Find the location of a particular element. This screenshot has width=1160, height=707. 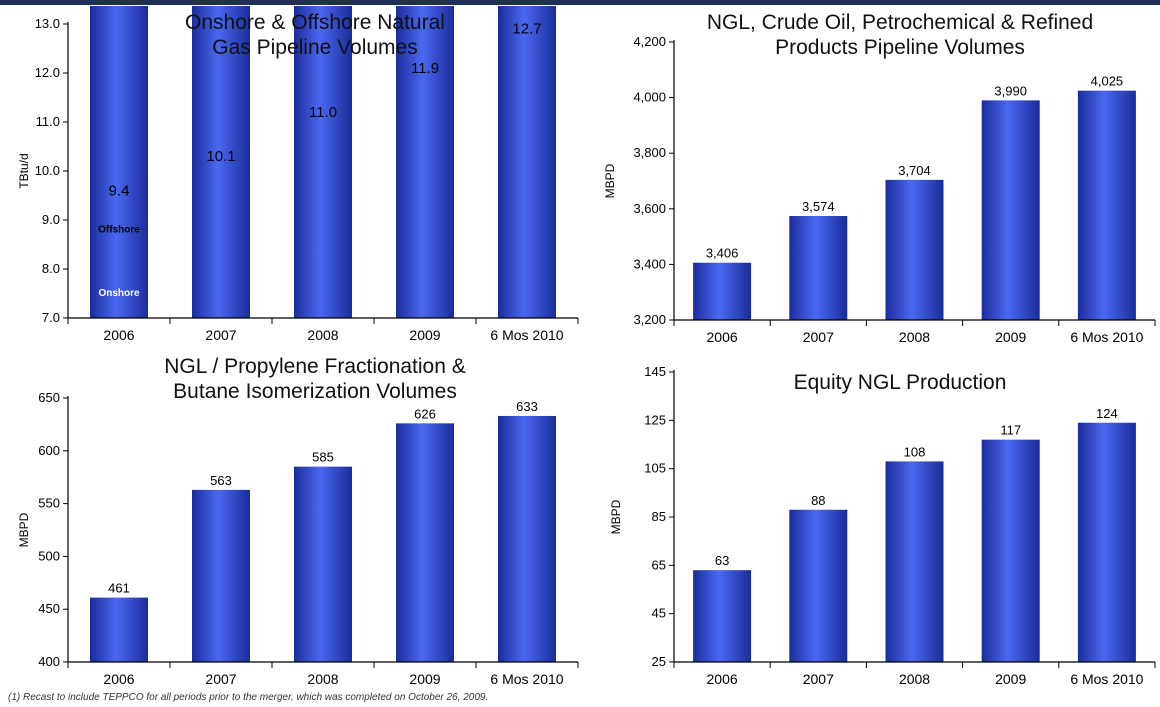

y-tick-label: 500 is located at coordinates (49, 555).